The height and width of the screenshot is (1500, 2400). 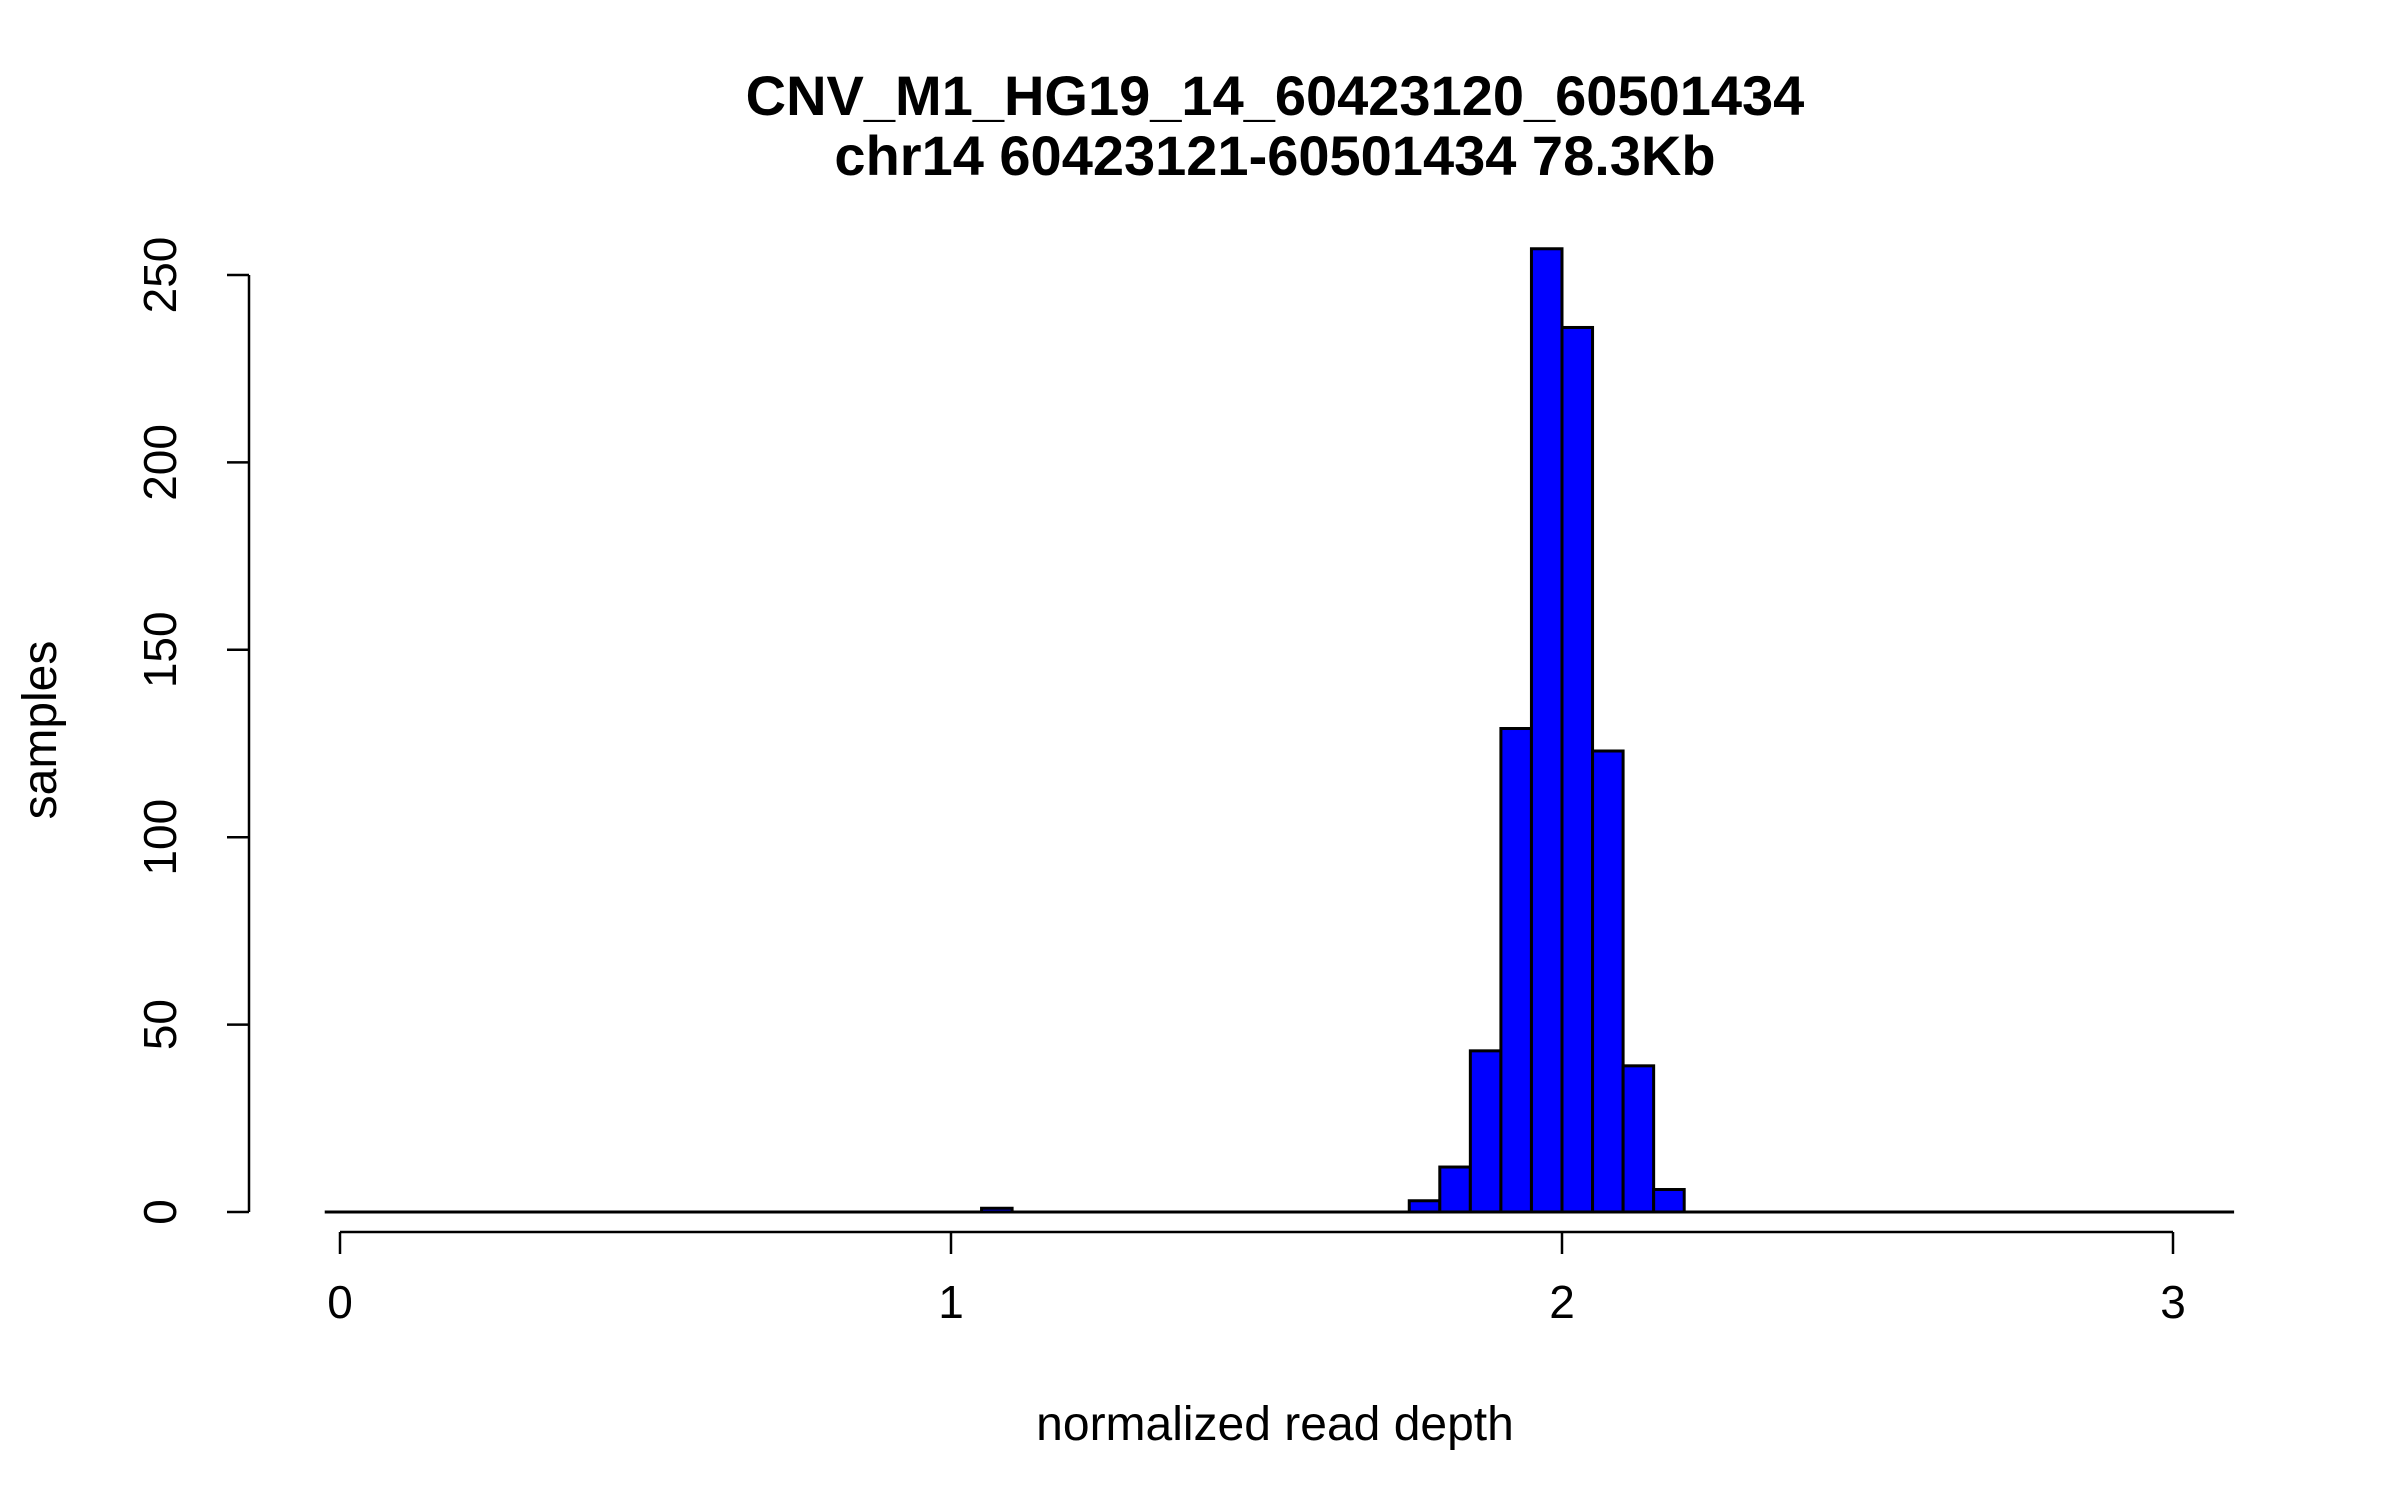 What do you see at coordinates (160, 837) in the screenshot?
I see `y-tick-label: 100` at bounding box center [160, 837].